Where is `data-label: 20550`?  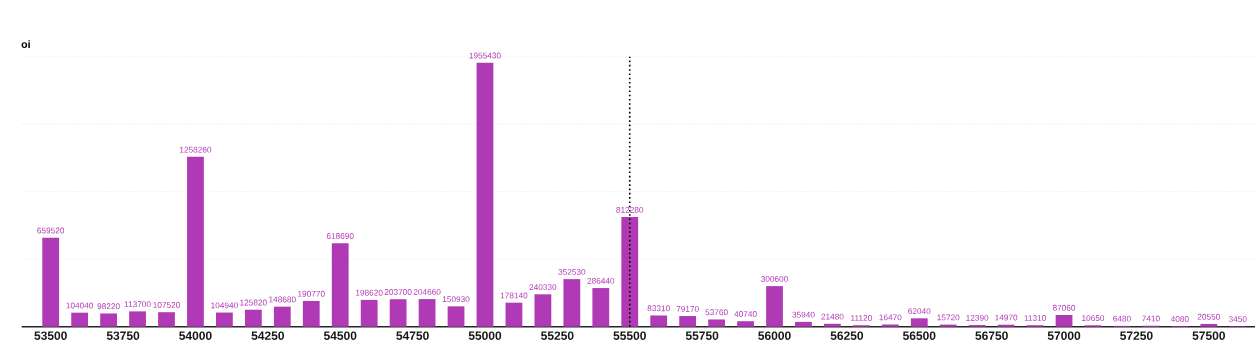 data-label: 20550 is located at coordinates (1208, 316).